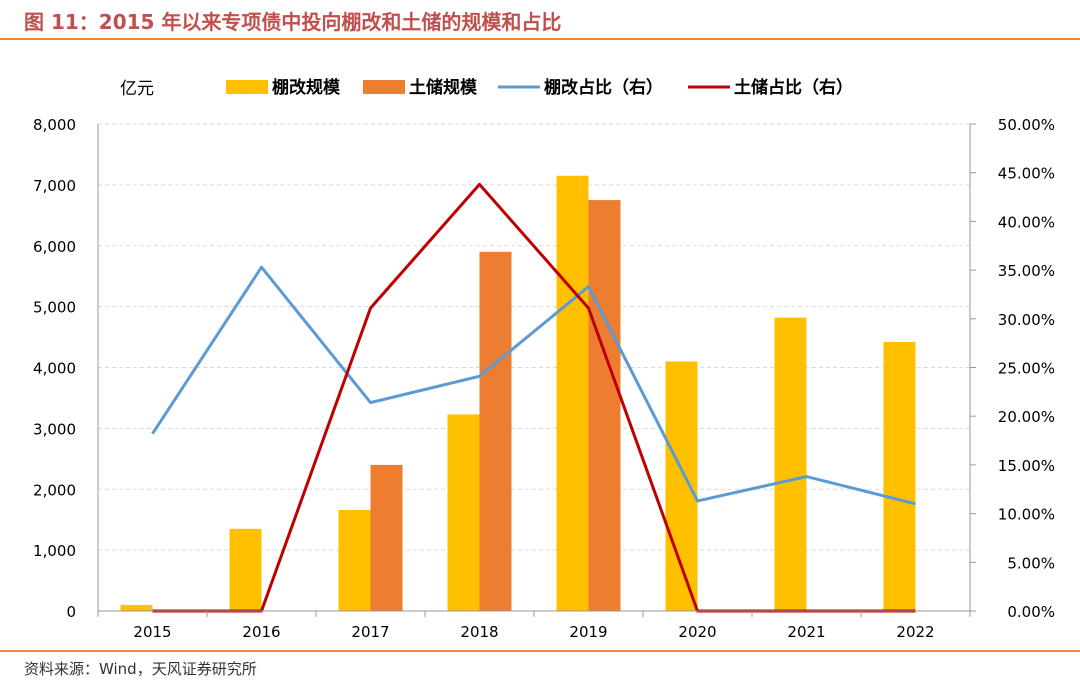  Describe the element at coordinates (697, 632) in the screenshot. I see `x-tick-label: 2020` at that location.